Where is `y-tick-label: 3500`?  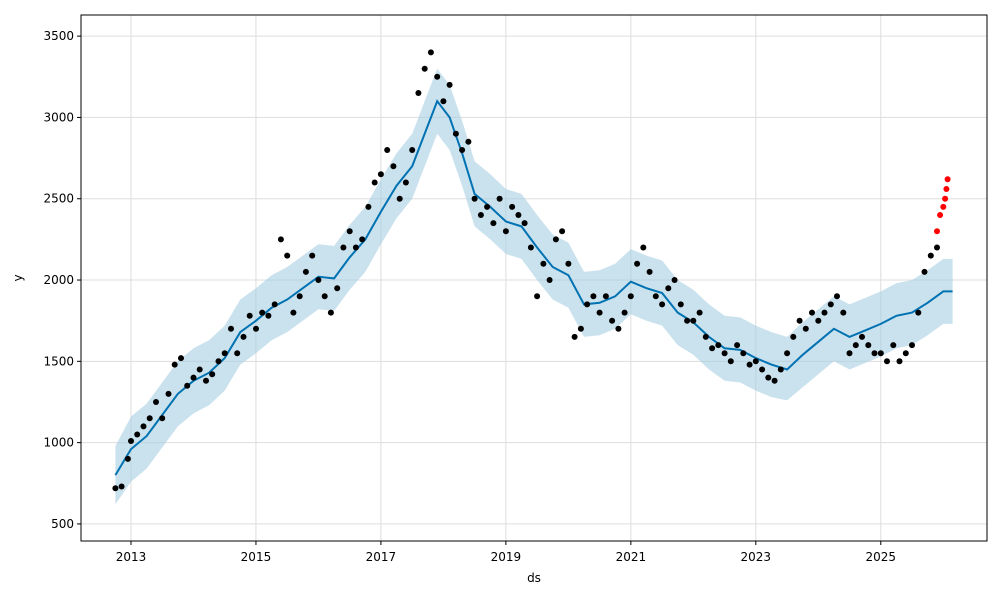 y-tick-label: 3500 is located at coordinates (58, 36).